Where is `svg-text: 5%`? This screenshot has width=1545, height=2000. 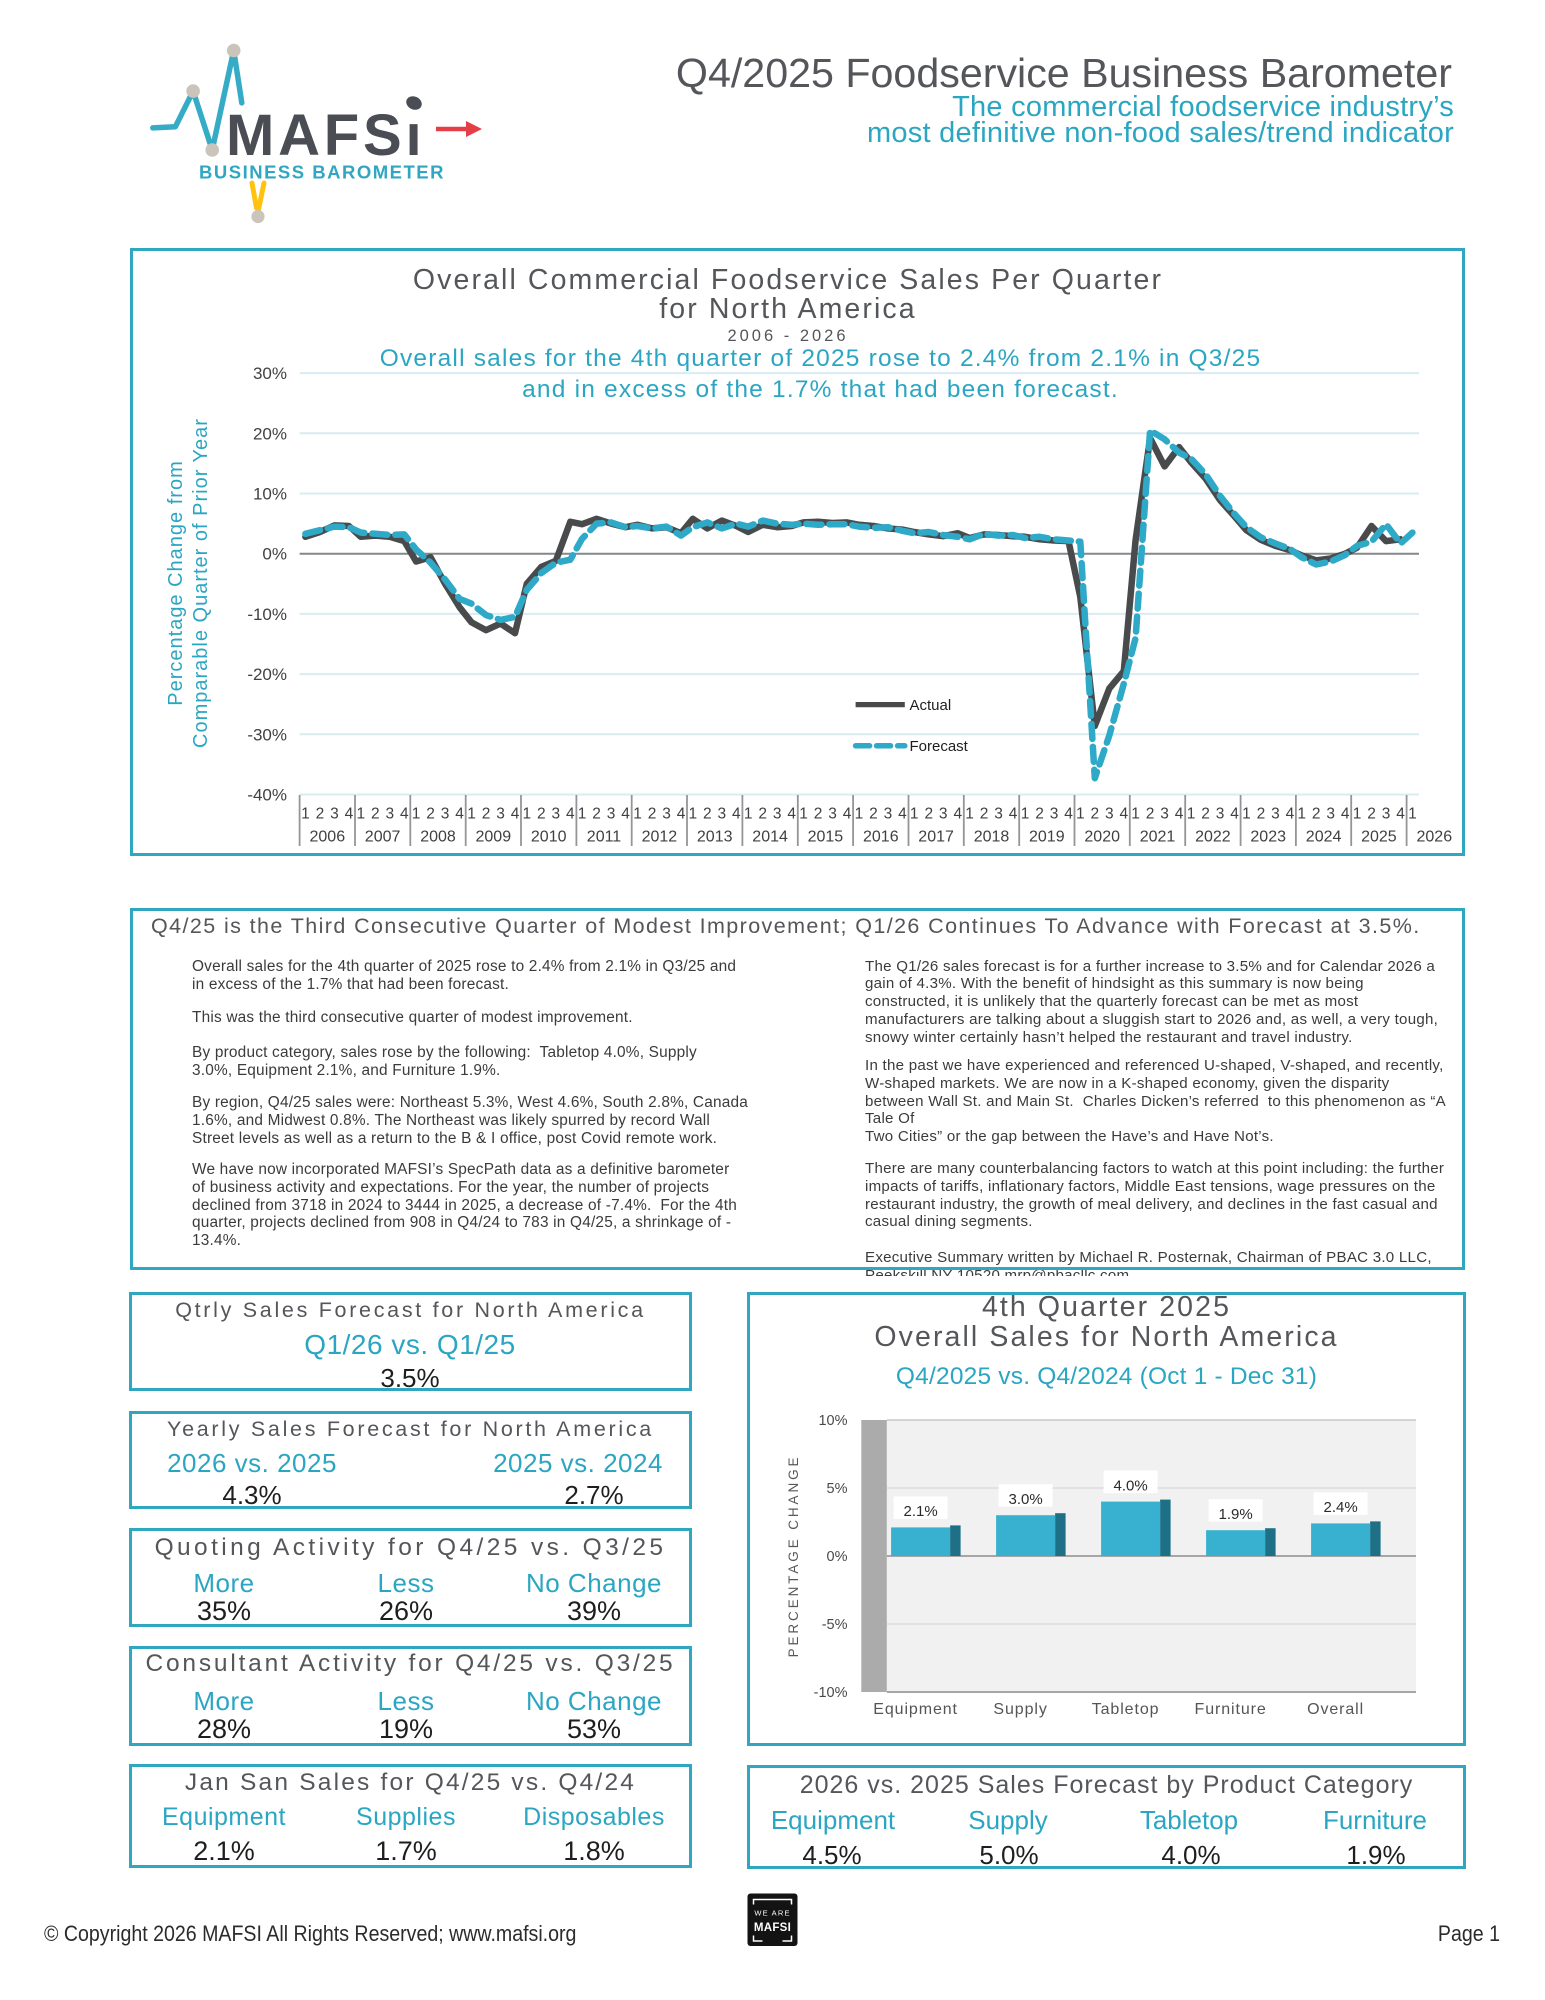
svg-text: 5% is located at coordinates (837, 1489).